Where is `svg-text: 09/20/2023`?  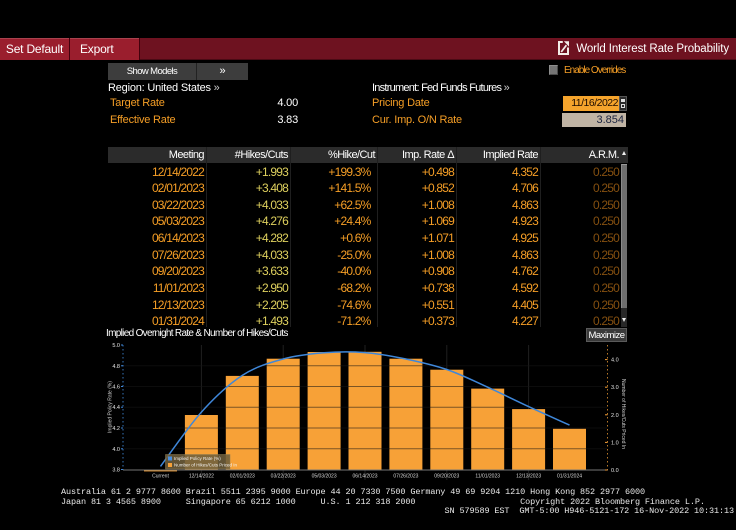
svg-text: 09/20/2023 is located at coordinates (446, 477).